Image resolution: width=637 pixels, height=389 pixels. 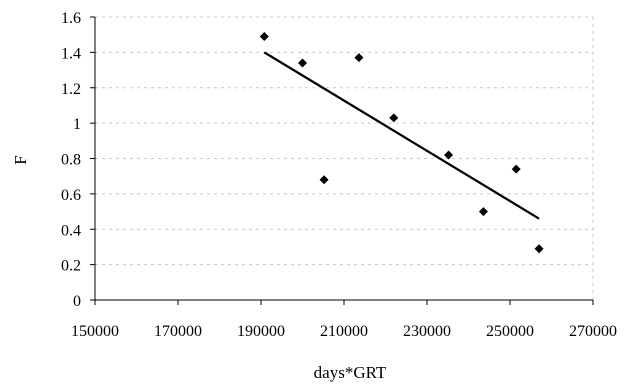 What do you see at coordinates (71, 160) in the screenshot?
I see `y-tick-label: 0.8` at bounding box center [71, 160].